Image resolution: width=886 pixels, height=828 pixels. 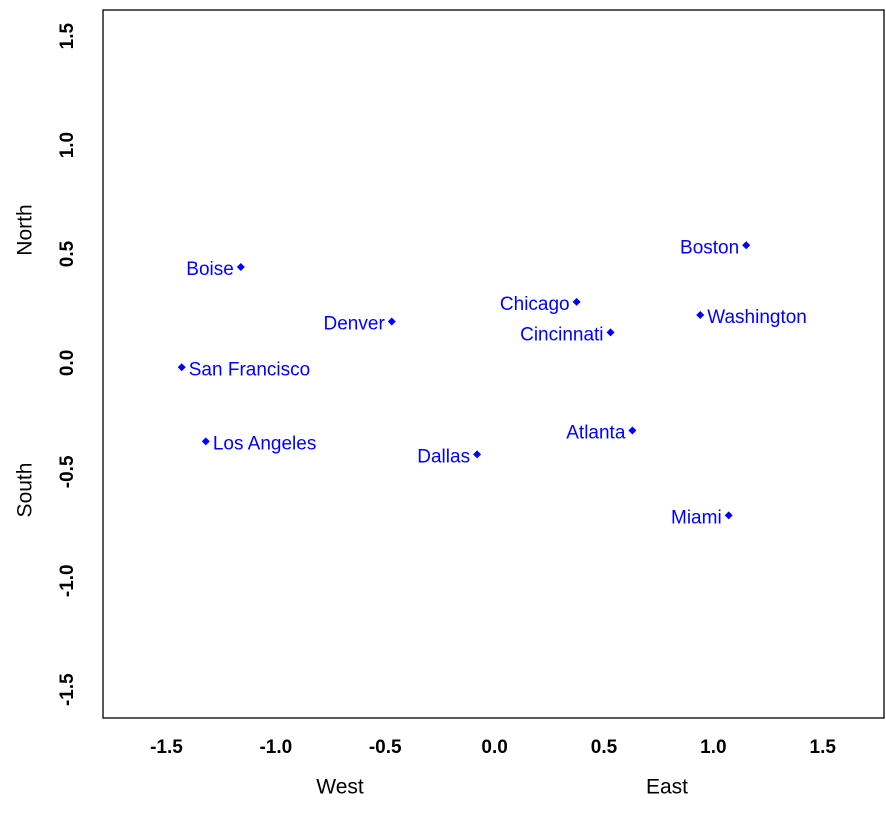 I want to click on y-axis-label: North, so click(x=25, y=229).